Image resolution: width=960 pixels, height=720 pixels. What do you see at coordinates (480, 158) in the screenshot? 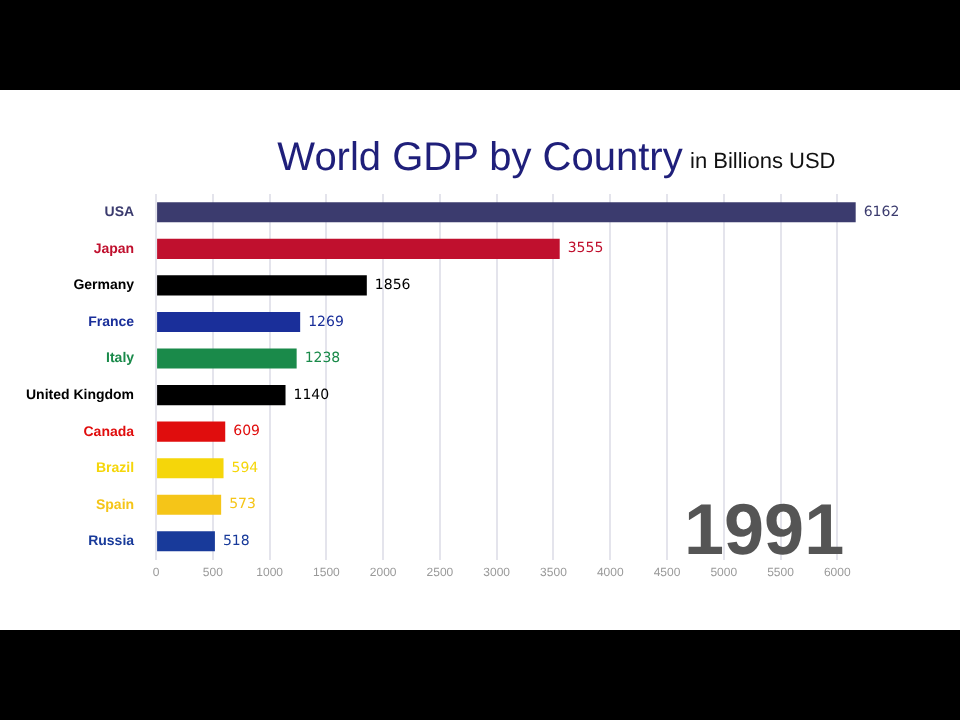
I see `chart-title: World GDP by Country` at bounding box center [480, 158].